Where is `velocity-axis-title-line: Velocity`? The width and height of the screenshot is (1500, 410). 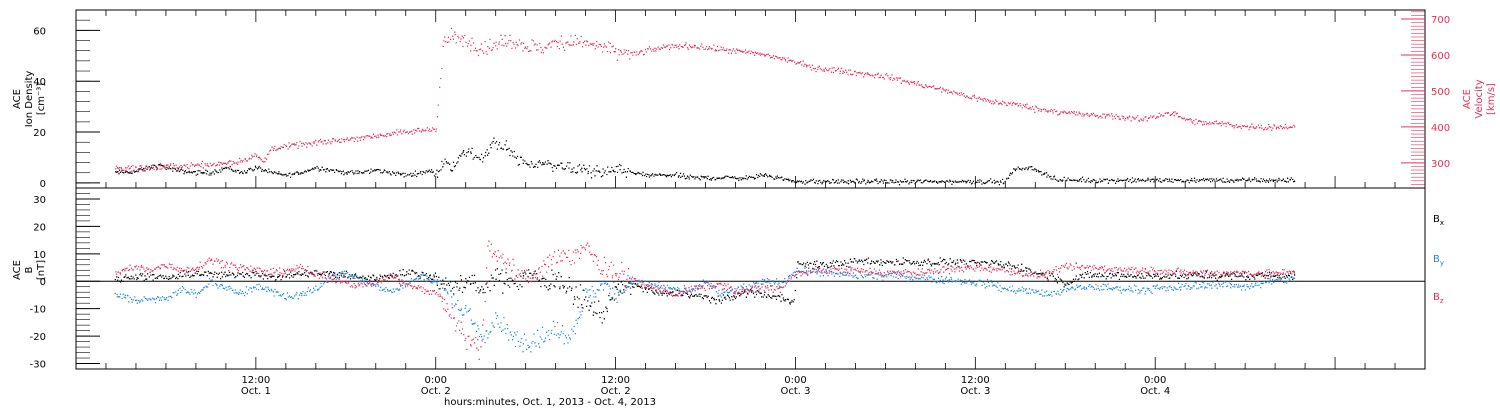 velocity-axis-title-line: Velocity is located at coordinates (1479, 98).